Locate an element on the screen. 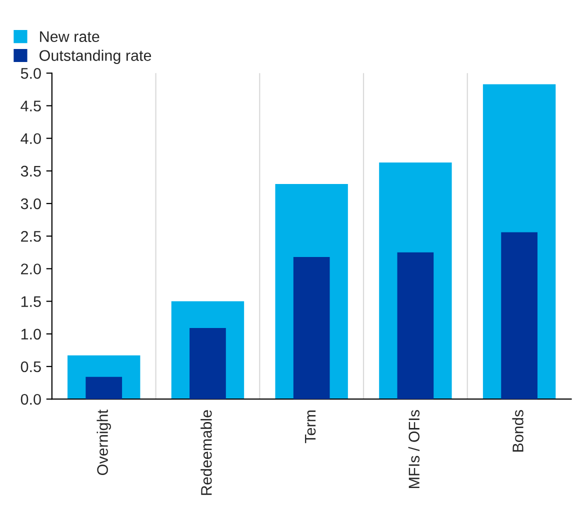  x-tick-label: Bonds is located at coordinates (518, 431).